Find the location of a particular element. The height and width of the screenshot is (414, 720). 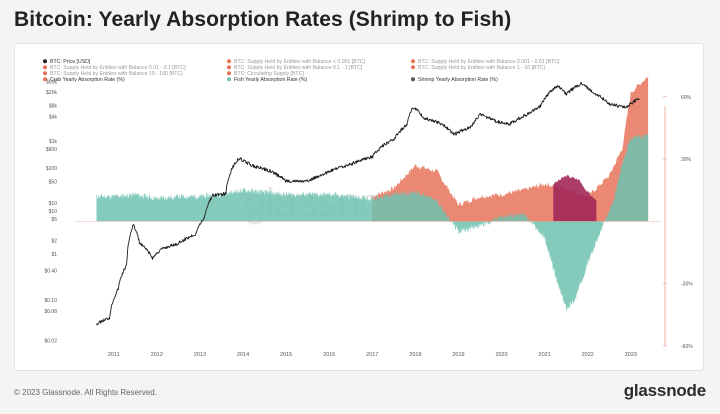

brand-logo: glassnode is located at coordinates (664, 390).